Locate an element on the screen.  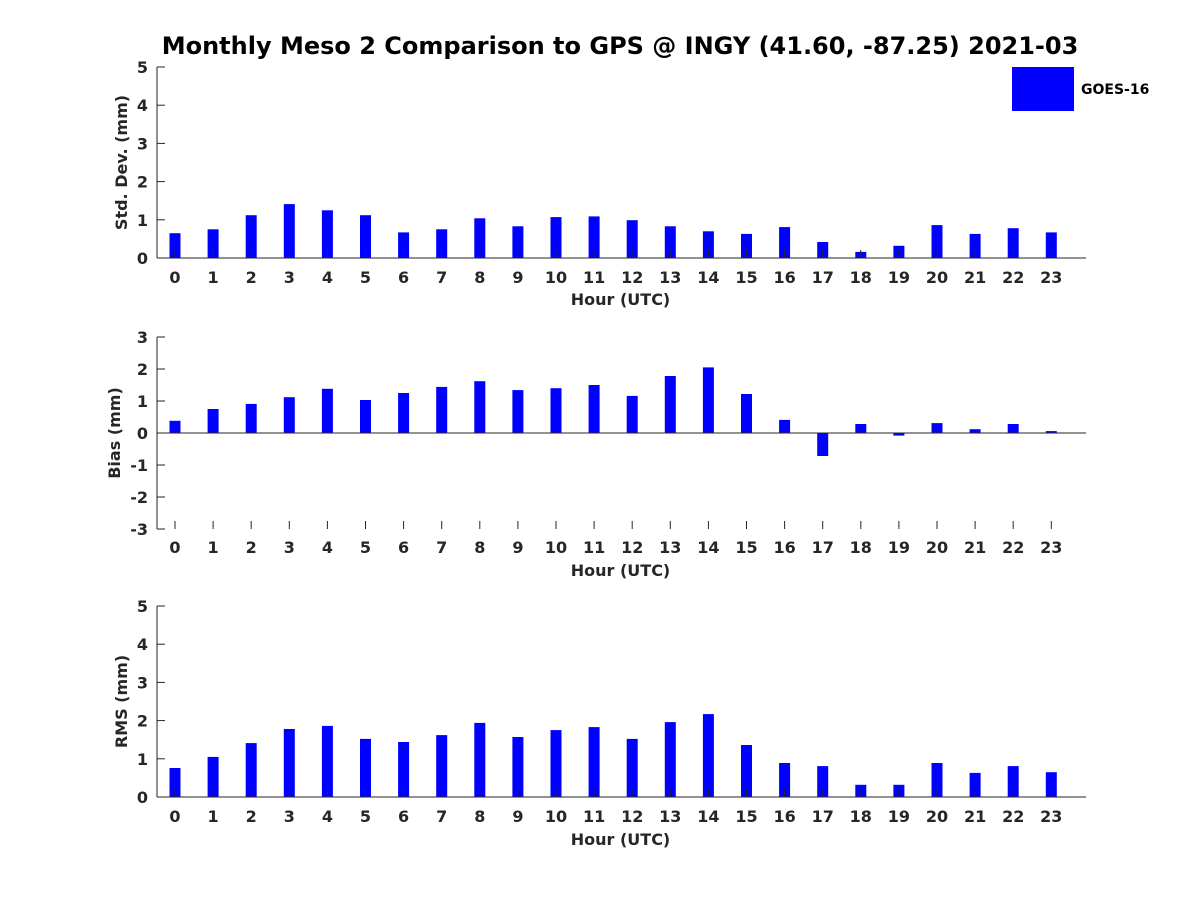
rms-x-tick-label-0: 0 is located at coordinates (174, 816).